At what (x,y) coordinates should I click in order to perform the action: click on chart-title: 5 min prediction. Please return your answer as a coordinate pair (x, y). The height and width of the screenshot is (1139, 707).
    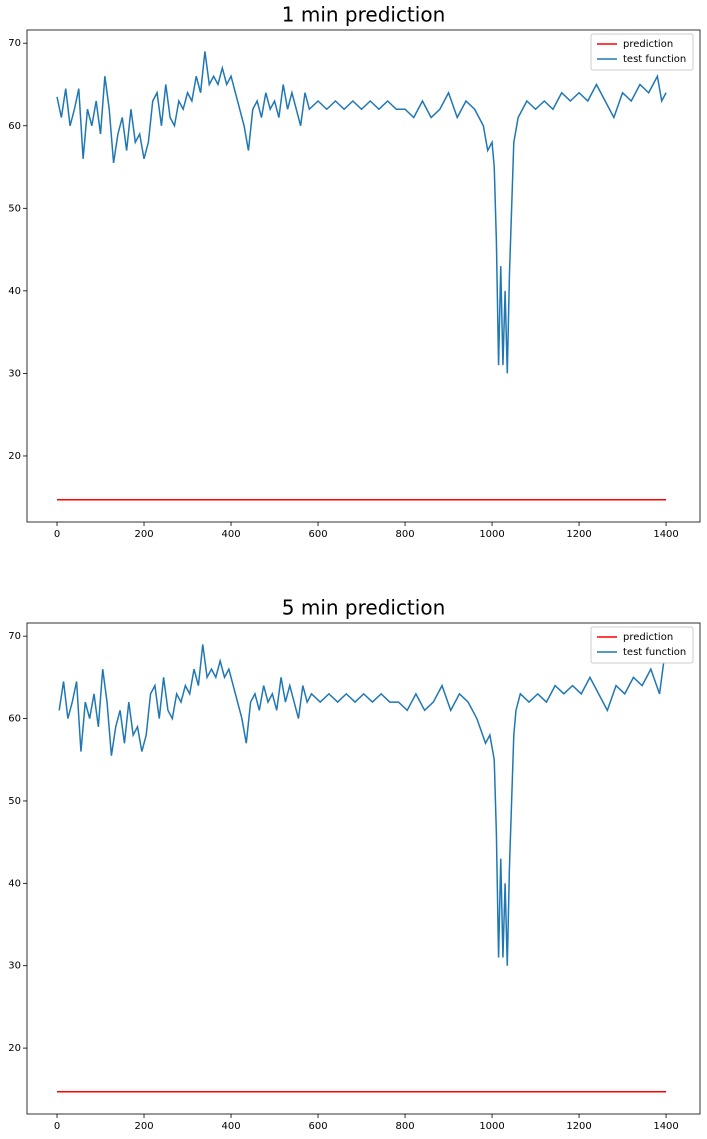
    Looking at the image, I should click on (364, 608).